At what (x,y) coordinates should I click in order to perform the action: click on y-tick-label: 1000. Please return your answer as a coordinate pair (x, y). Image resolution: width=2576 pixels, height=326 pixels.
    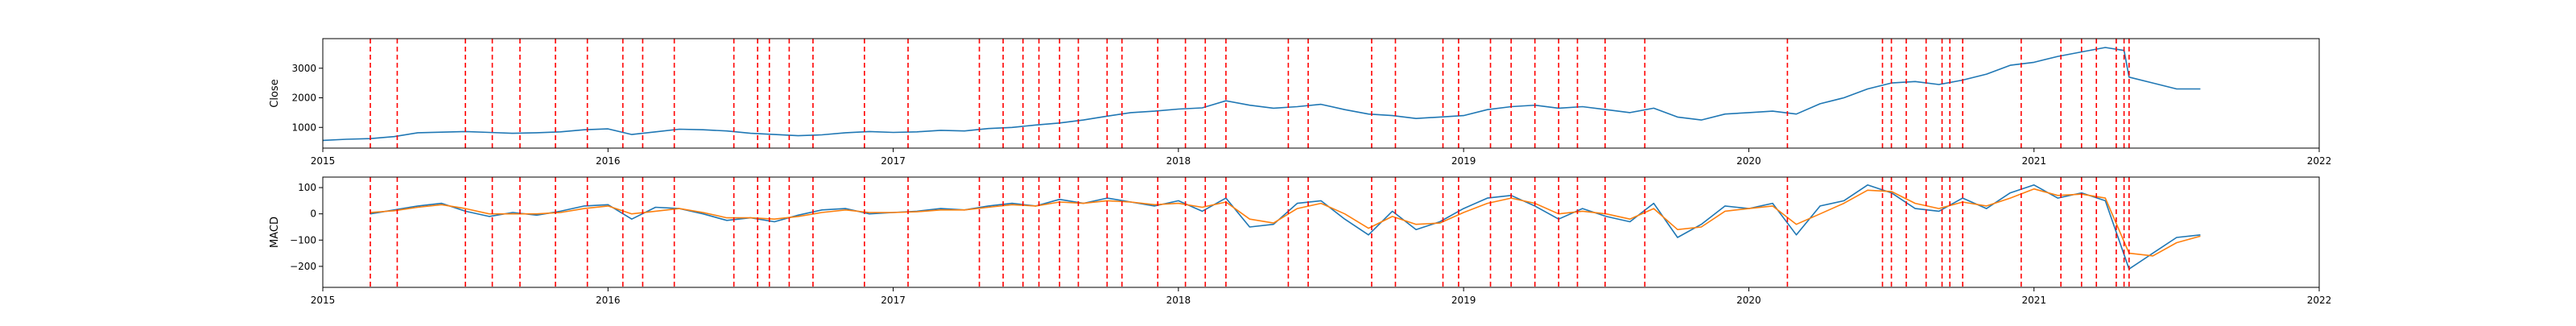
    Looking at the image, I should click on (303, 127).